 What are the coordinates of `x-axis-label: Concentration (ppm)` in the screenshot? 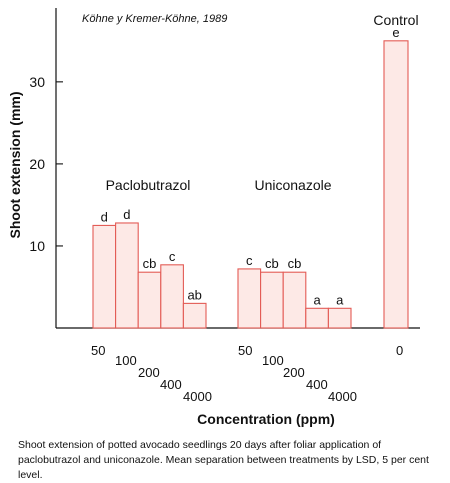 It's located at (266, 419).